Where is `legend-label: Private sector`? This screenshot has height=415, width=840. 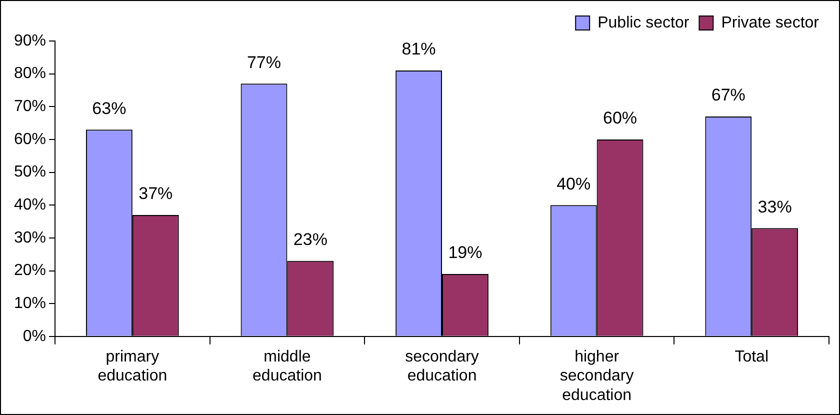 legend-label: Private sector is located at coordinates (770, 23).